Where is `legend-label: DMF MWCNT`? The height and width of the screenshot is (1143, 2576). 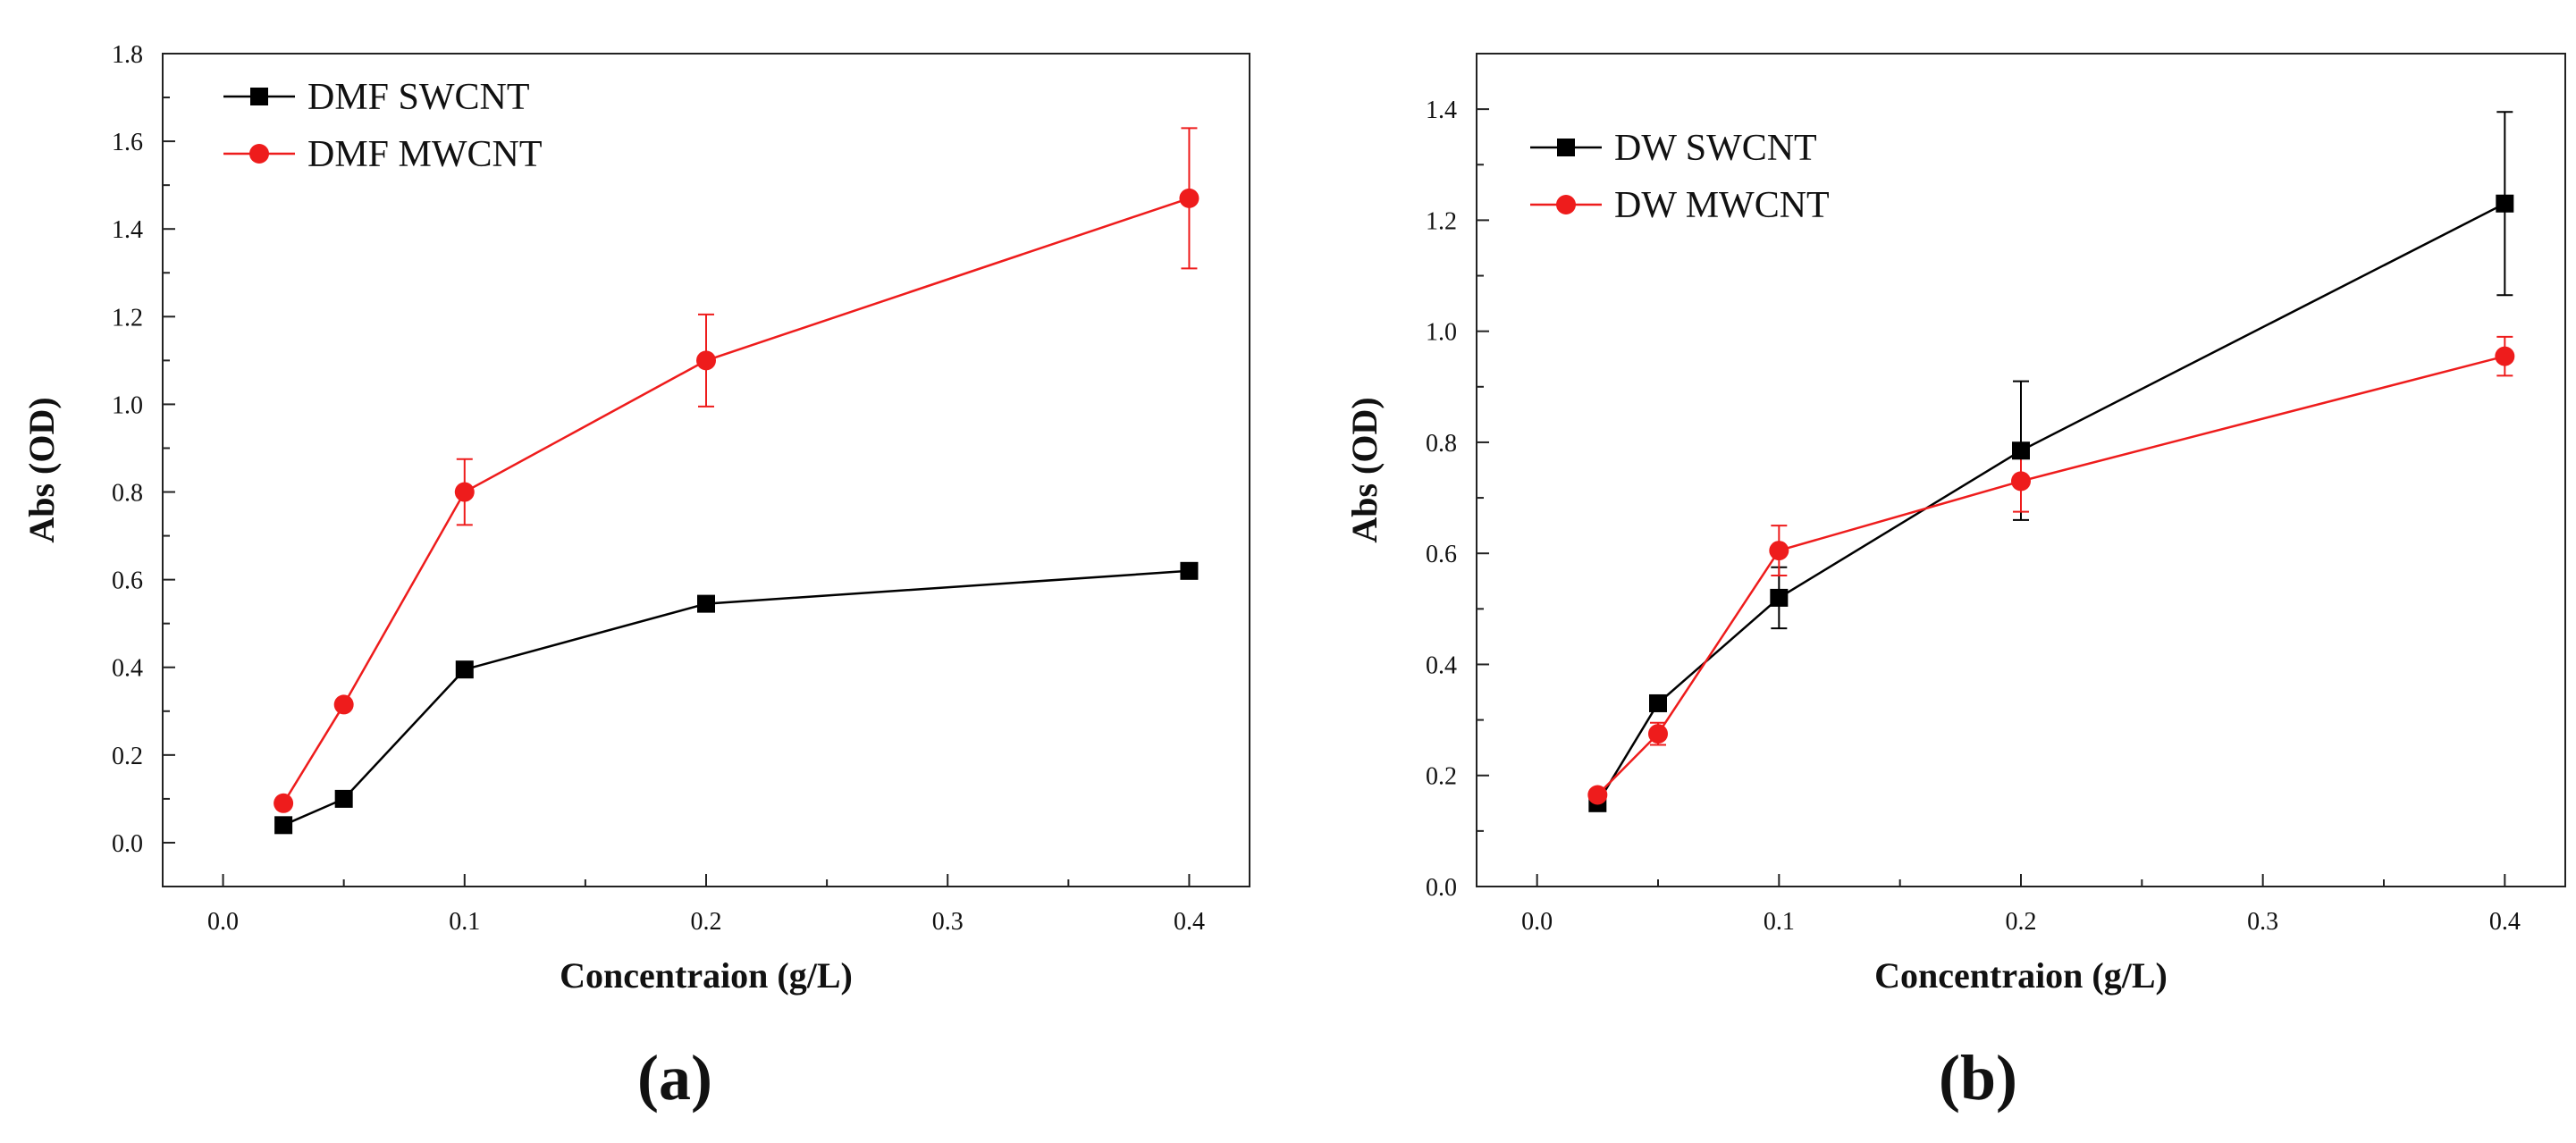
legend-label: DMF MWCNT is located at coordinates (425, 154).